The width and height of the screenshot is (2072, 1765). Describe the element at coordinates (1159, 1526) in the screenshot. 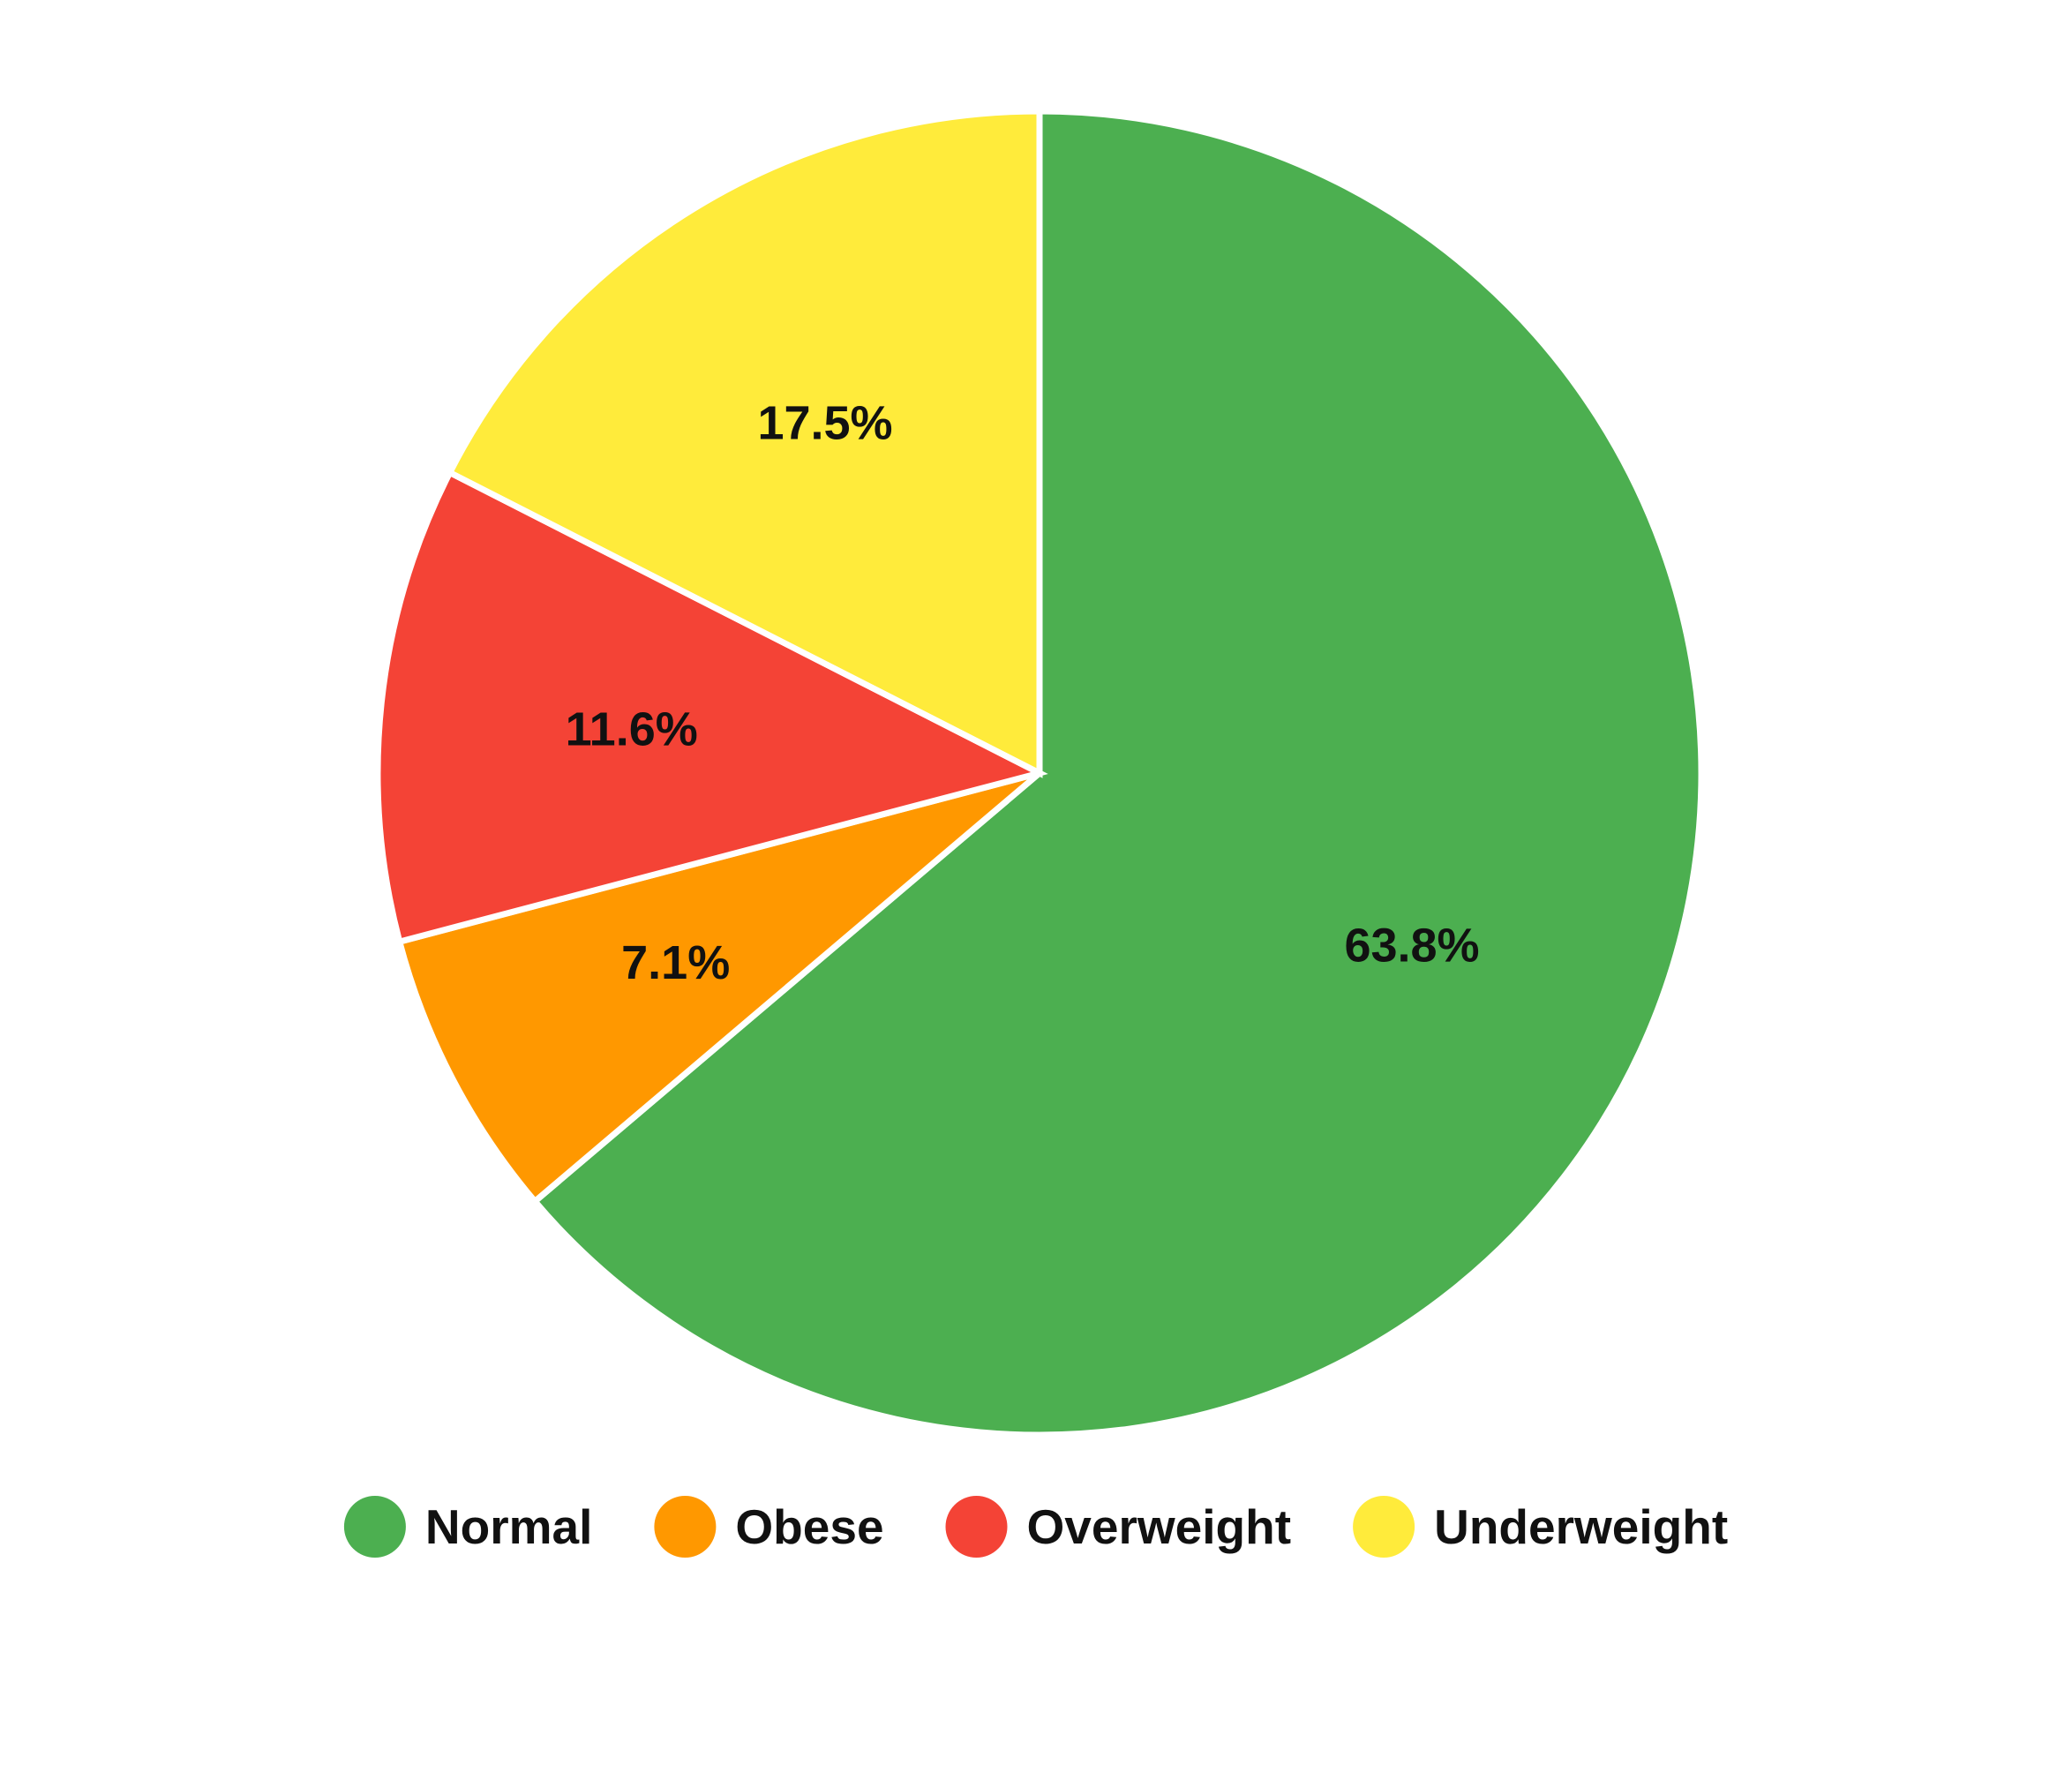

I see `legend-label-overweight: Overweight` at that location.